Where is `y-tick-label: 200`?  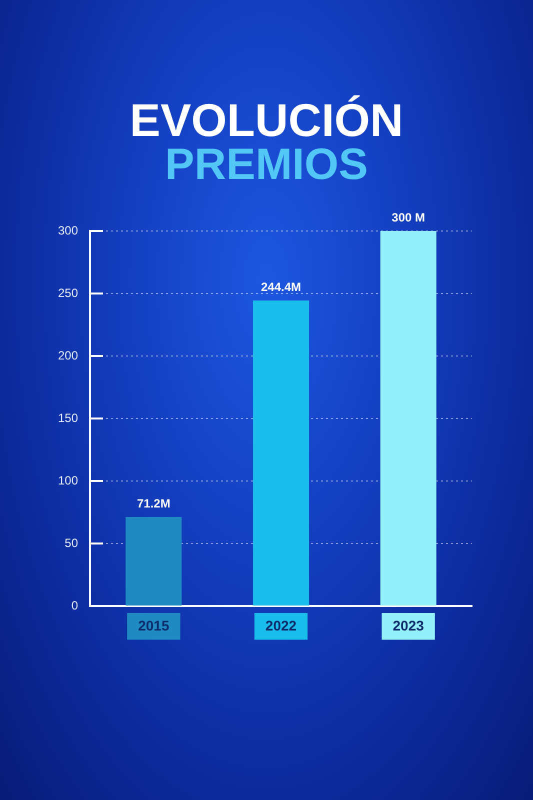 y-tick-label: 200 is located at coordinates (68, 355).